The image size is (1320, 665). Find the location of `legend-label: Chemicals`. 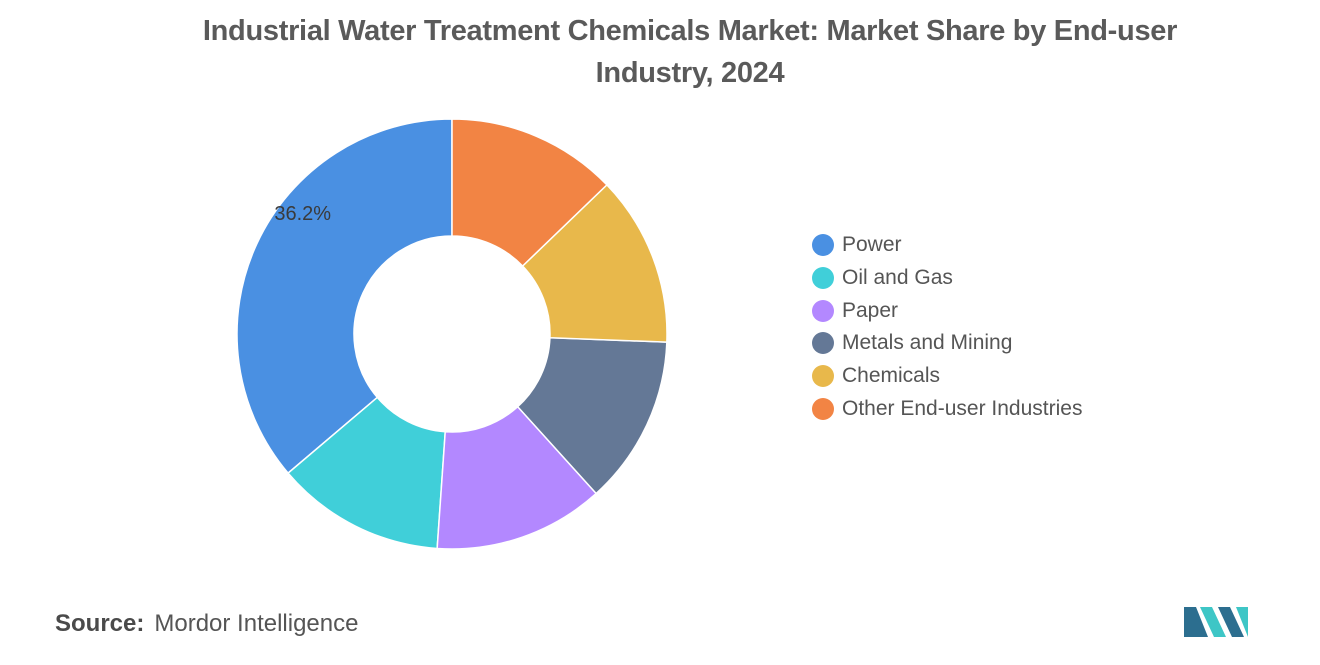

legend-label: Chemicals is located at coordinates (891, 376).